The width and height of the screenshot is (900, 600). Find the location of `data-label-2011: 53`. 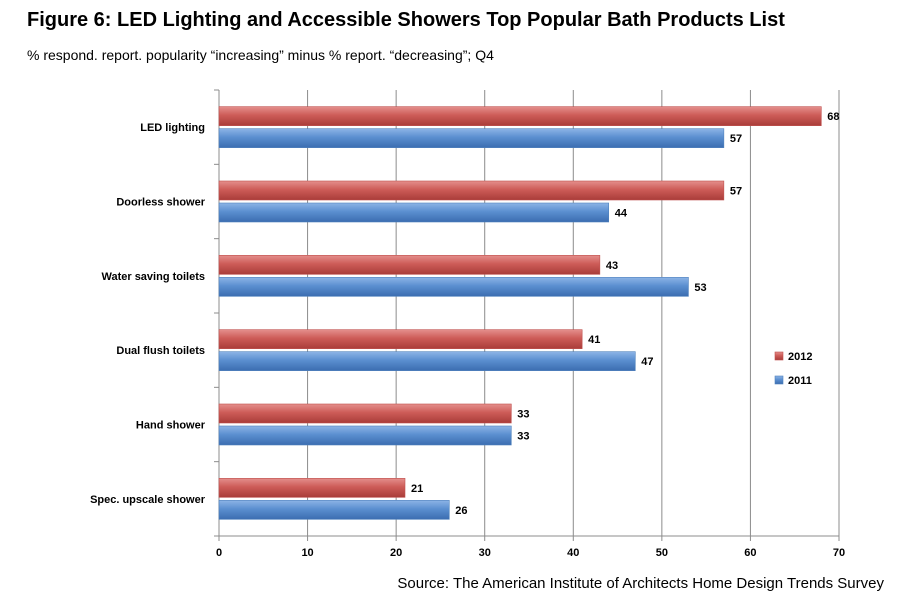

data-label-2011: 53 is located at coordinates (700, 288).